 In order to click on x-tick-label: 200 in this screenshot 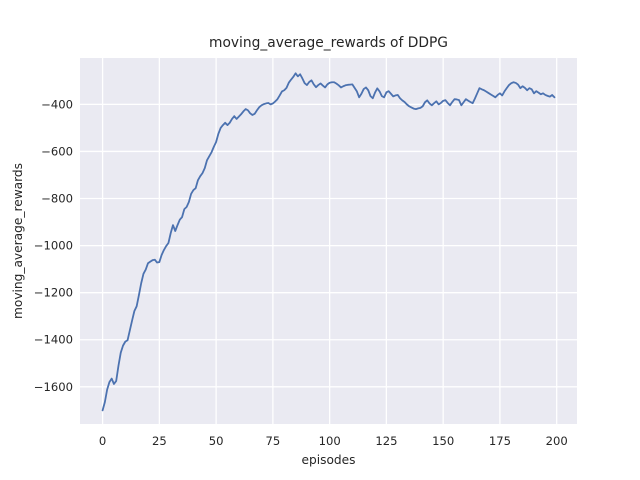, I will do `click(557, 441)`.